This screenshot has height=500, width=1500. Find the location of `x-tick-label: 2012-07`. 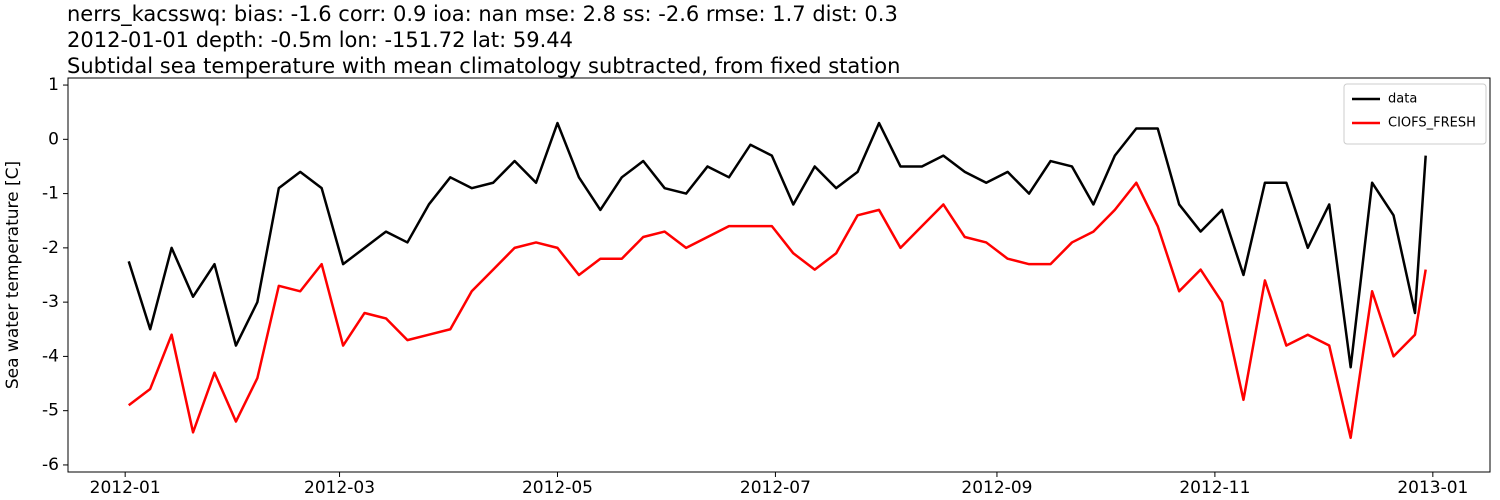

x-tick-label: 2012-07 is located at coordinates (775, 488).